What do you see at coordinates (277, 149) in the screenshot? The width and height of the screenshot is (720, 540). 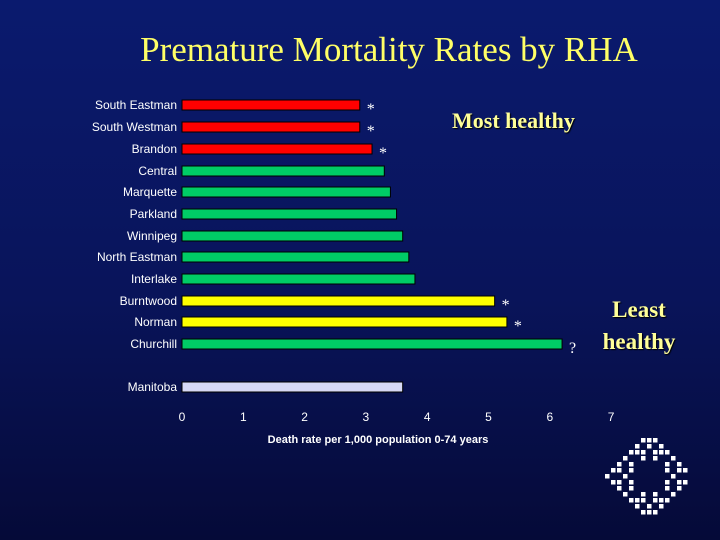 I see `bar-brandon` at bounding box center [277, 149].